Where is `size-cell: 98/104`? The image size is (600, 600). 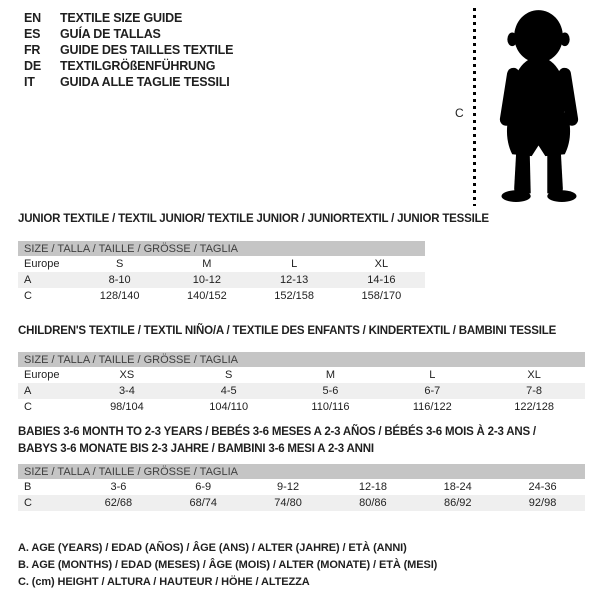 size-cell: 98/104 is located at coordinates (127, 407).